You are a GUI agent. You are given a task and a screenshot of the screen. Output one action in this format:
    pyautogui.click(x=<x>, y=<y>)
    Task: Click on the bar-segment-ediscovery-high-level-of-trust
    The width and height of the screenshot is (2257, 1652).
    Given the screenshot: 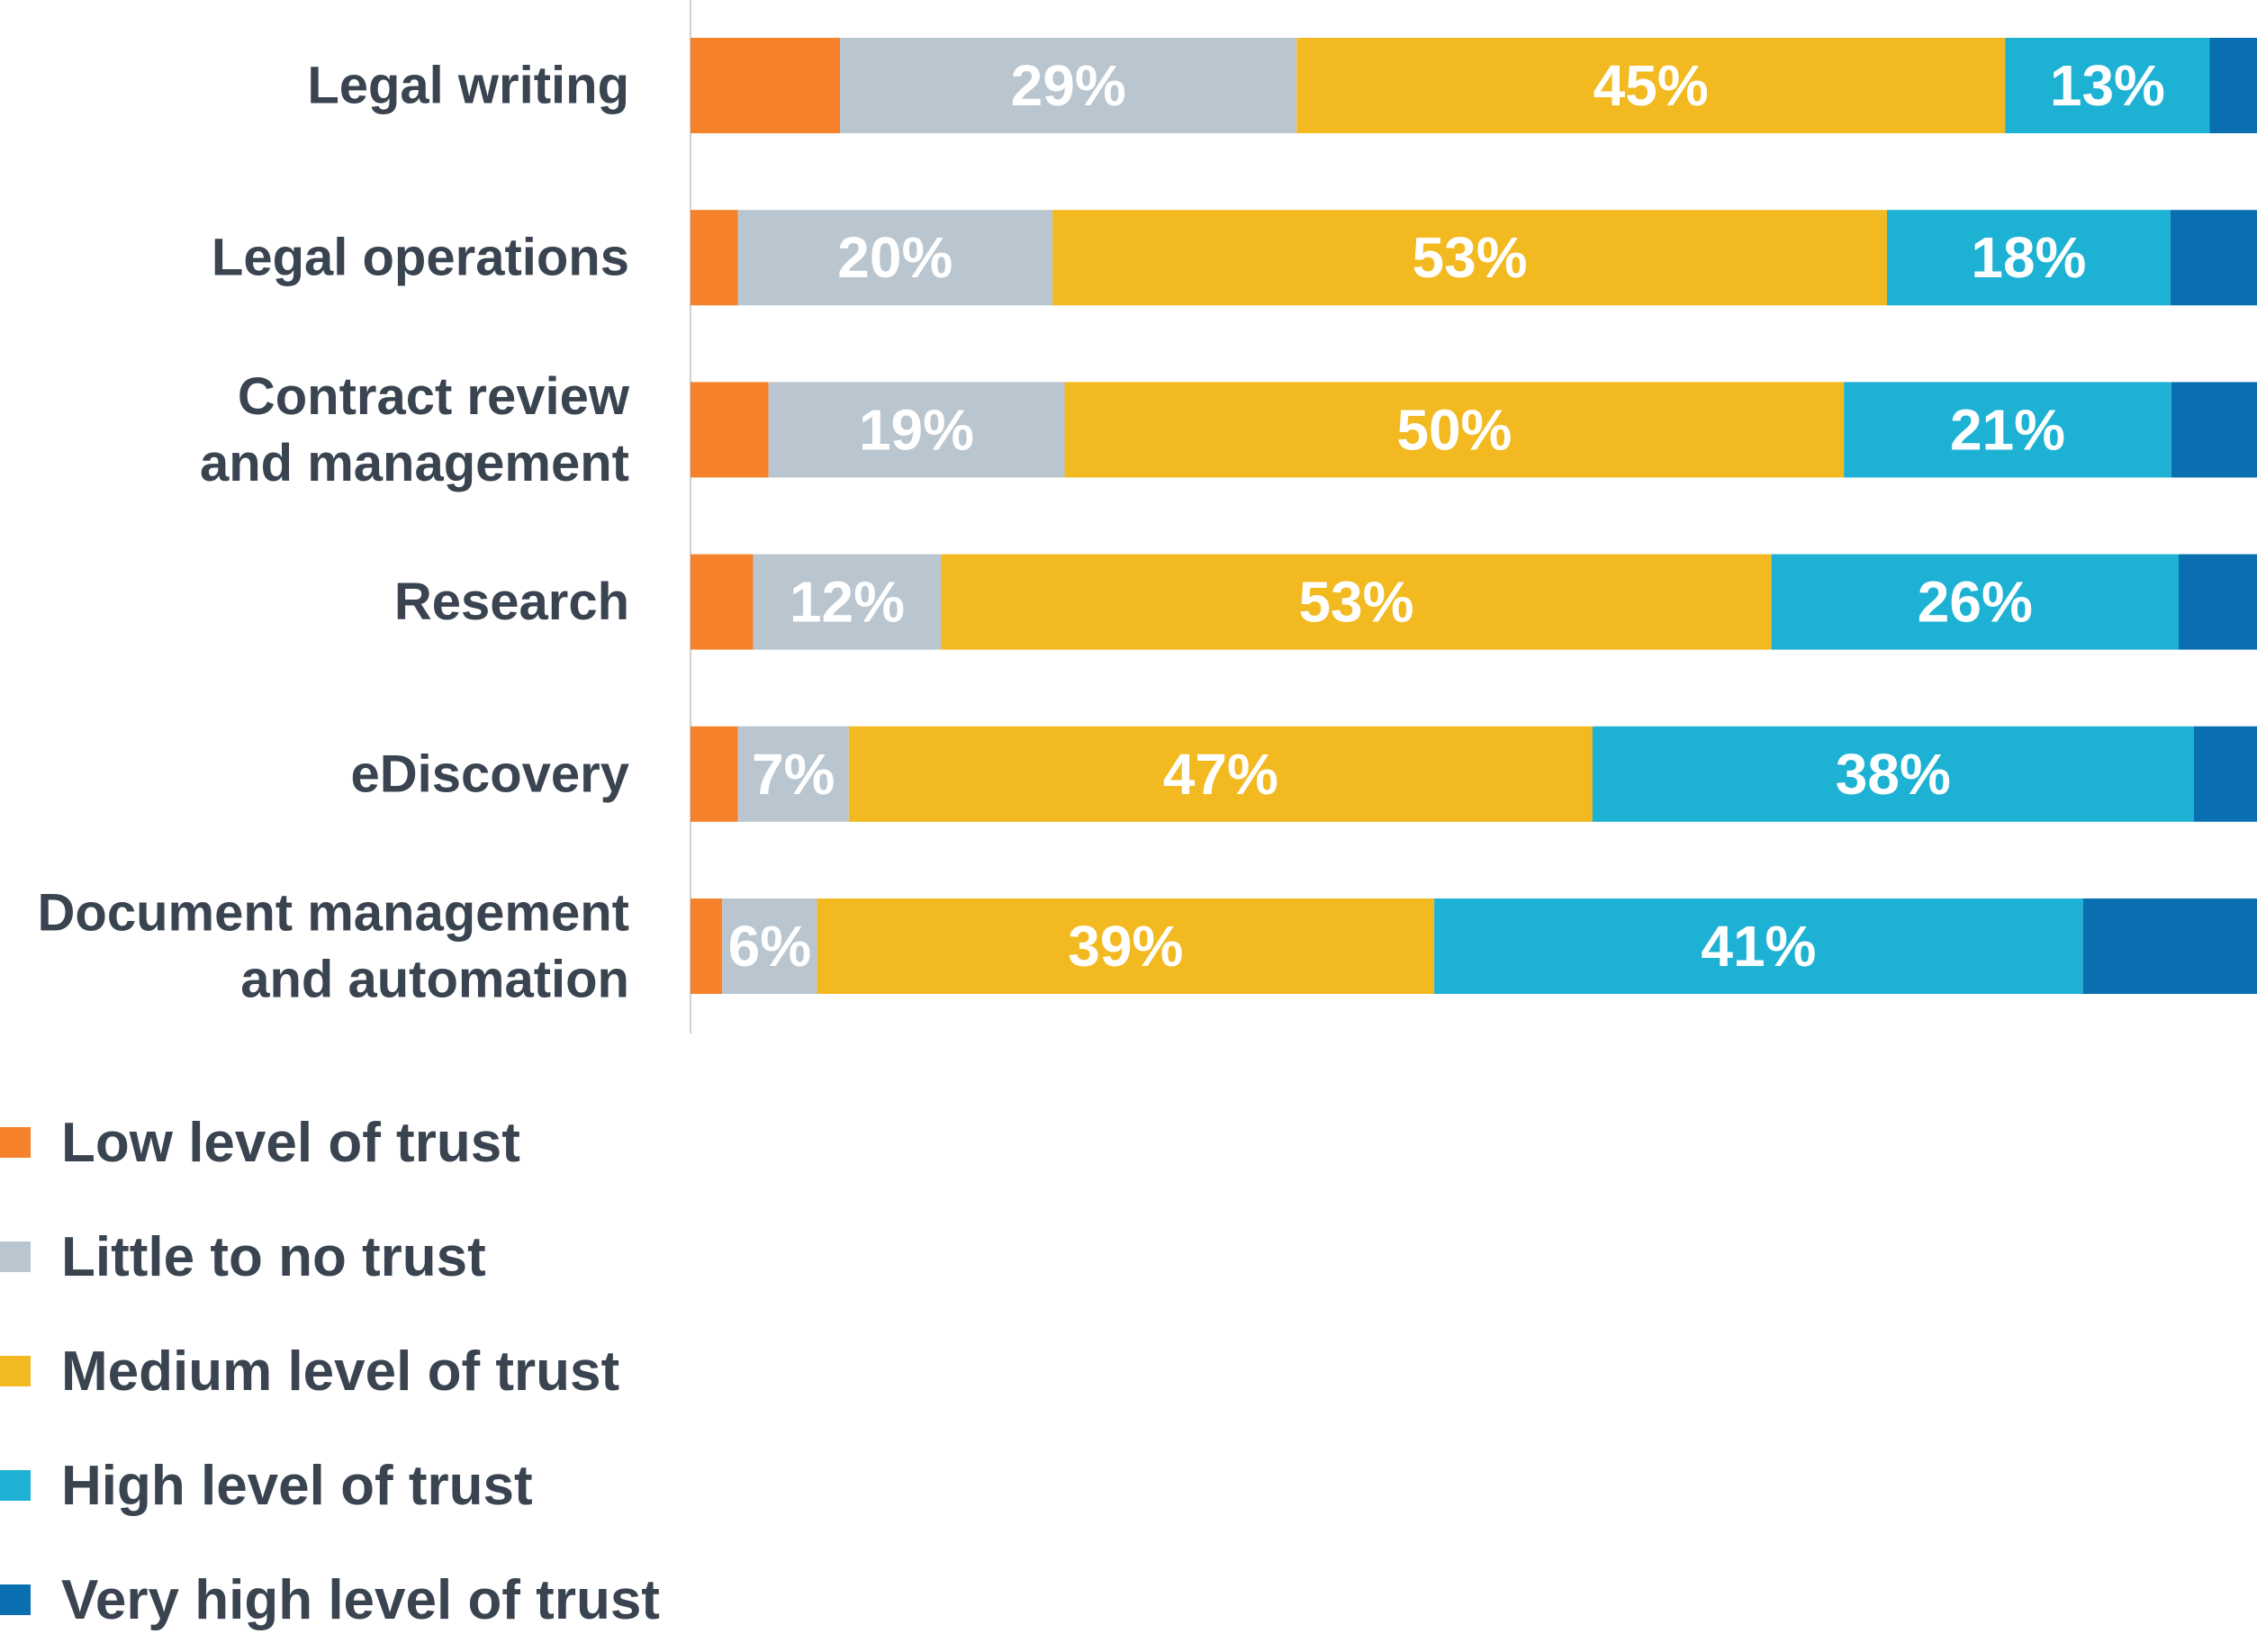 What is the action you would take?
    pyautogui.click(x=1893, y=774)
    